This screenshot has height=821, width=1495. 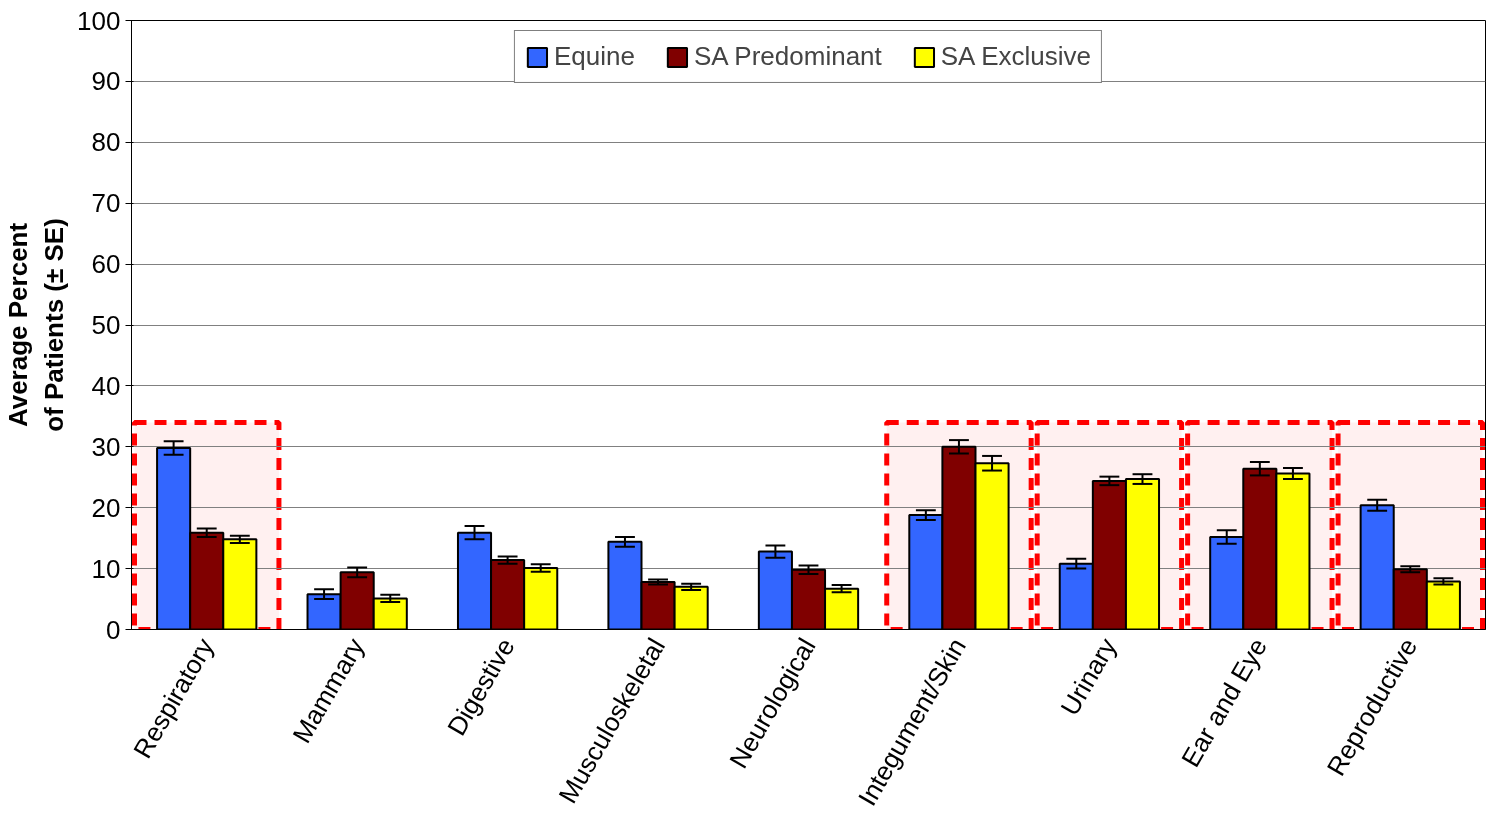 What do you see at coordinates (1016, 56) in the screenshot?
I see `legend-label: SA Exclusive` at bounding box center [1016, 56].